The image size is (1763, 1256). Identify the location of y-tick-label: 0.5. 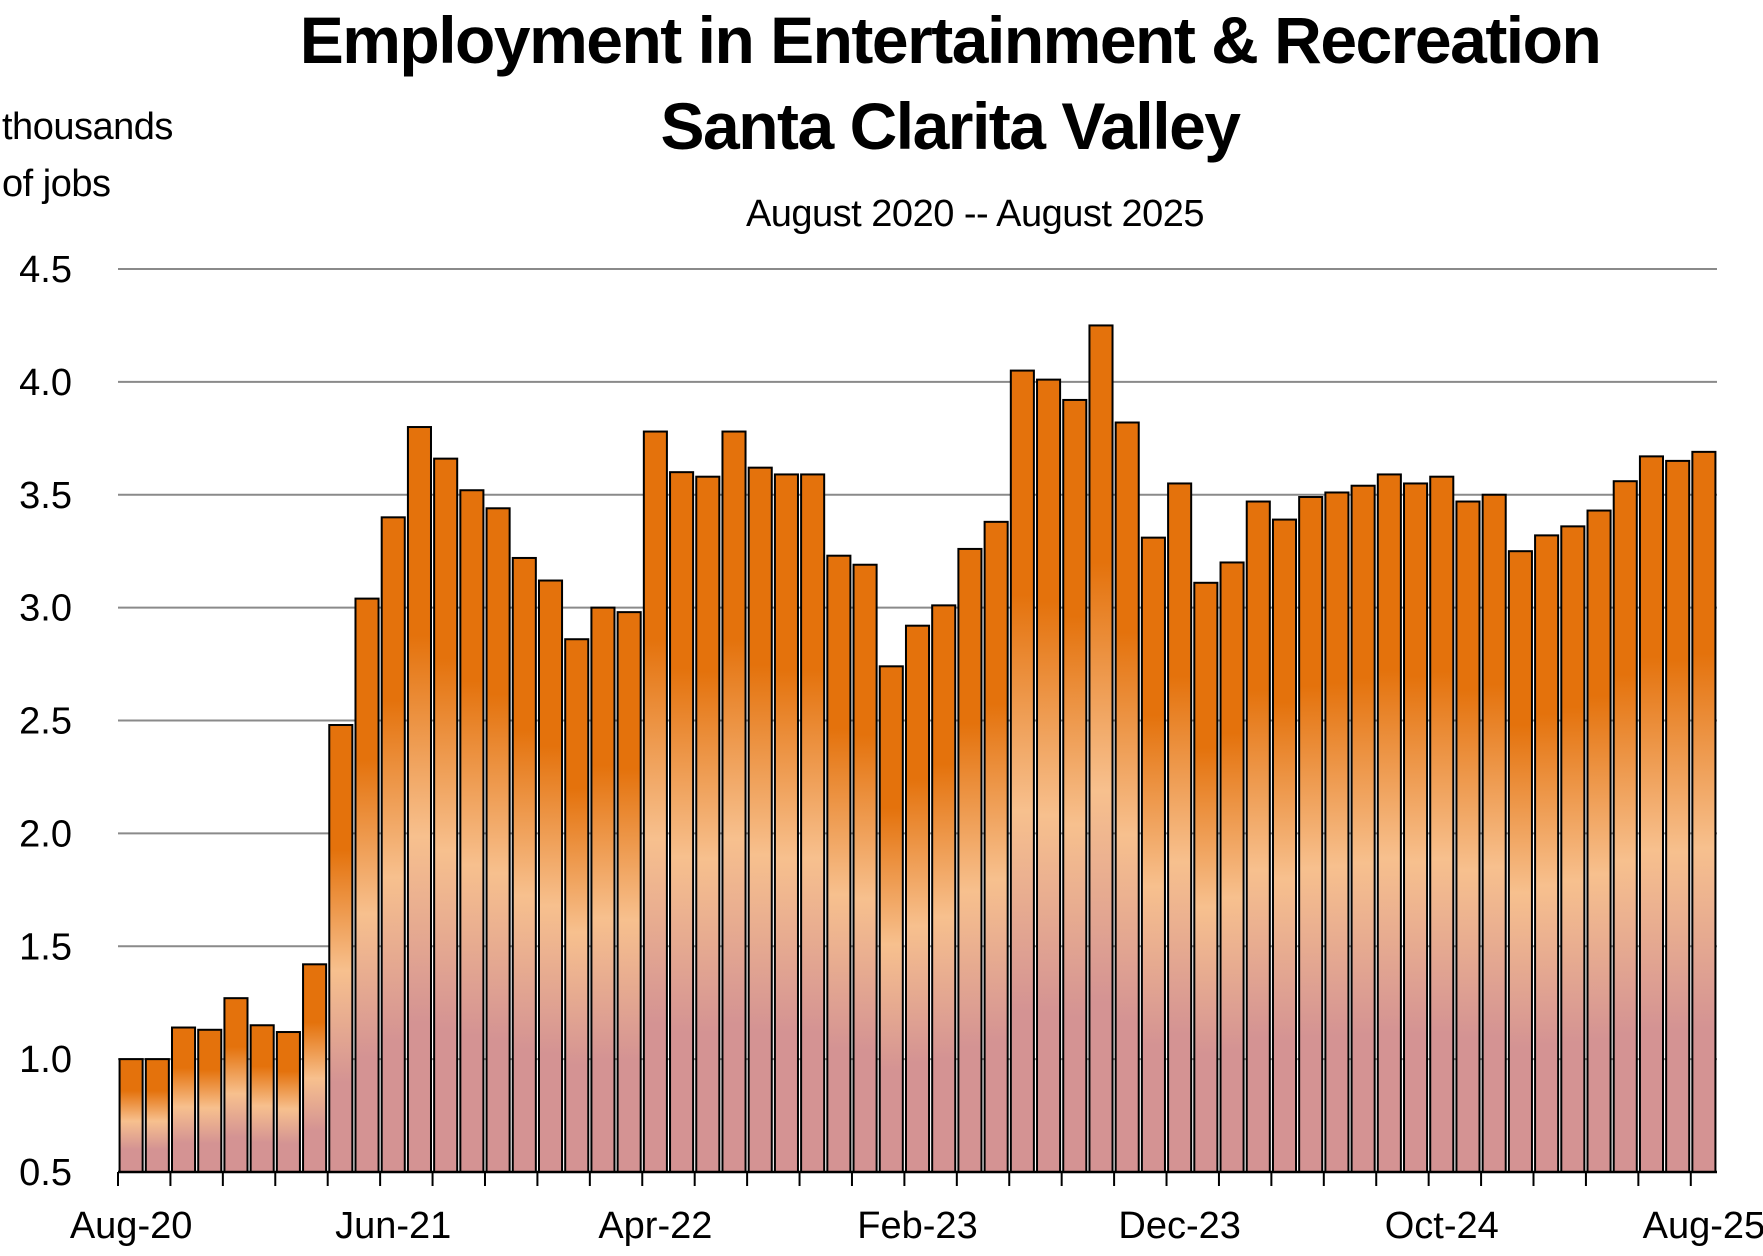
(45, 1173).